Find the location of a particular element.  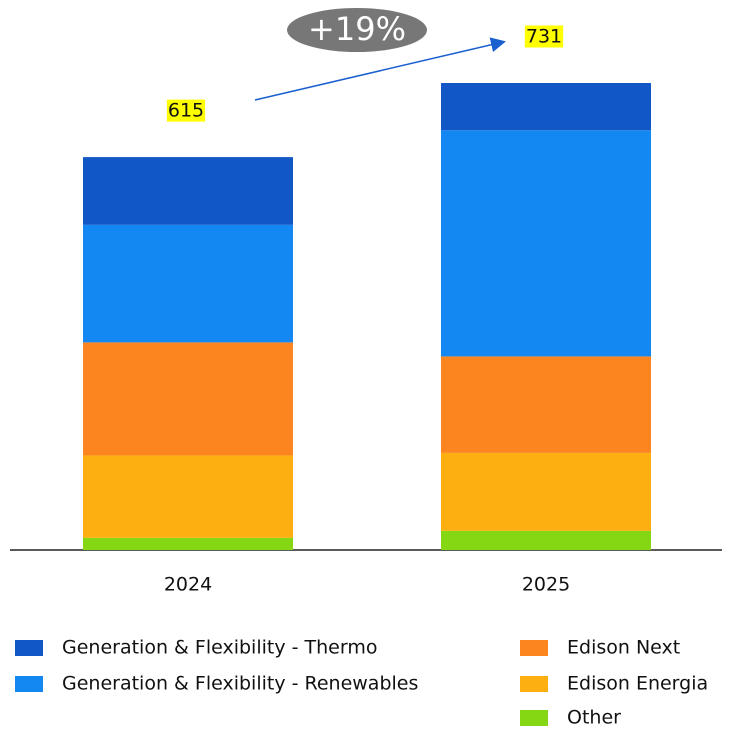

total-label: 731 is located at coordinates (544, 37).